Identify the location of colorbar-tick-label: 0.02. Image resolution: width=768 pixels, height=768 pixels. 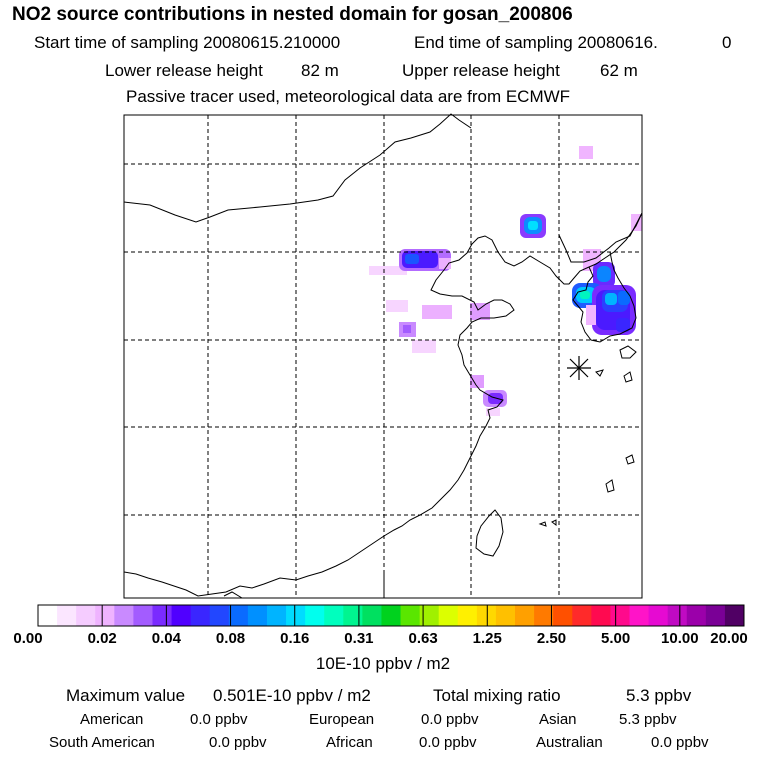
(102, 638).